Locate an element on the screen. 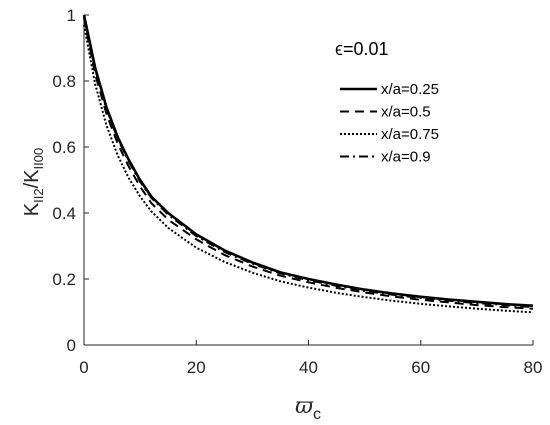  y-axis-label: KII2/KII00 is located at coordinates (33, 182).